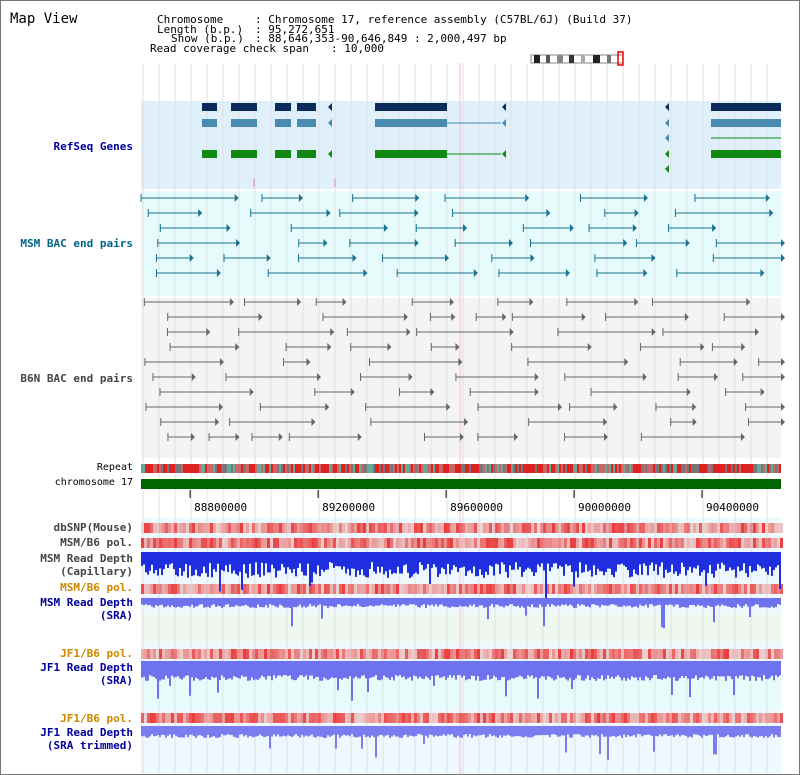  I want to click on chromosome-key: Chromosome, so click(190, 19).